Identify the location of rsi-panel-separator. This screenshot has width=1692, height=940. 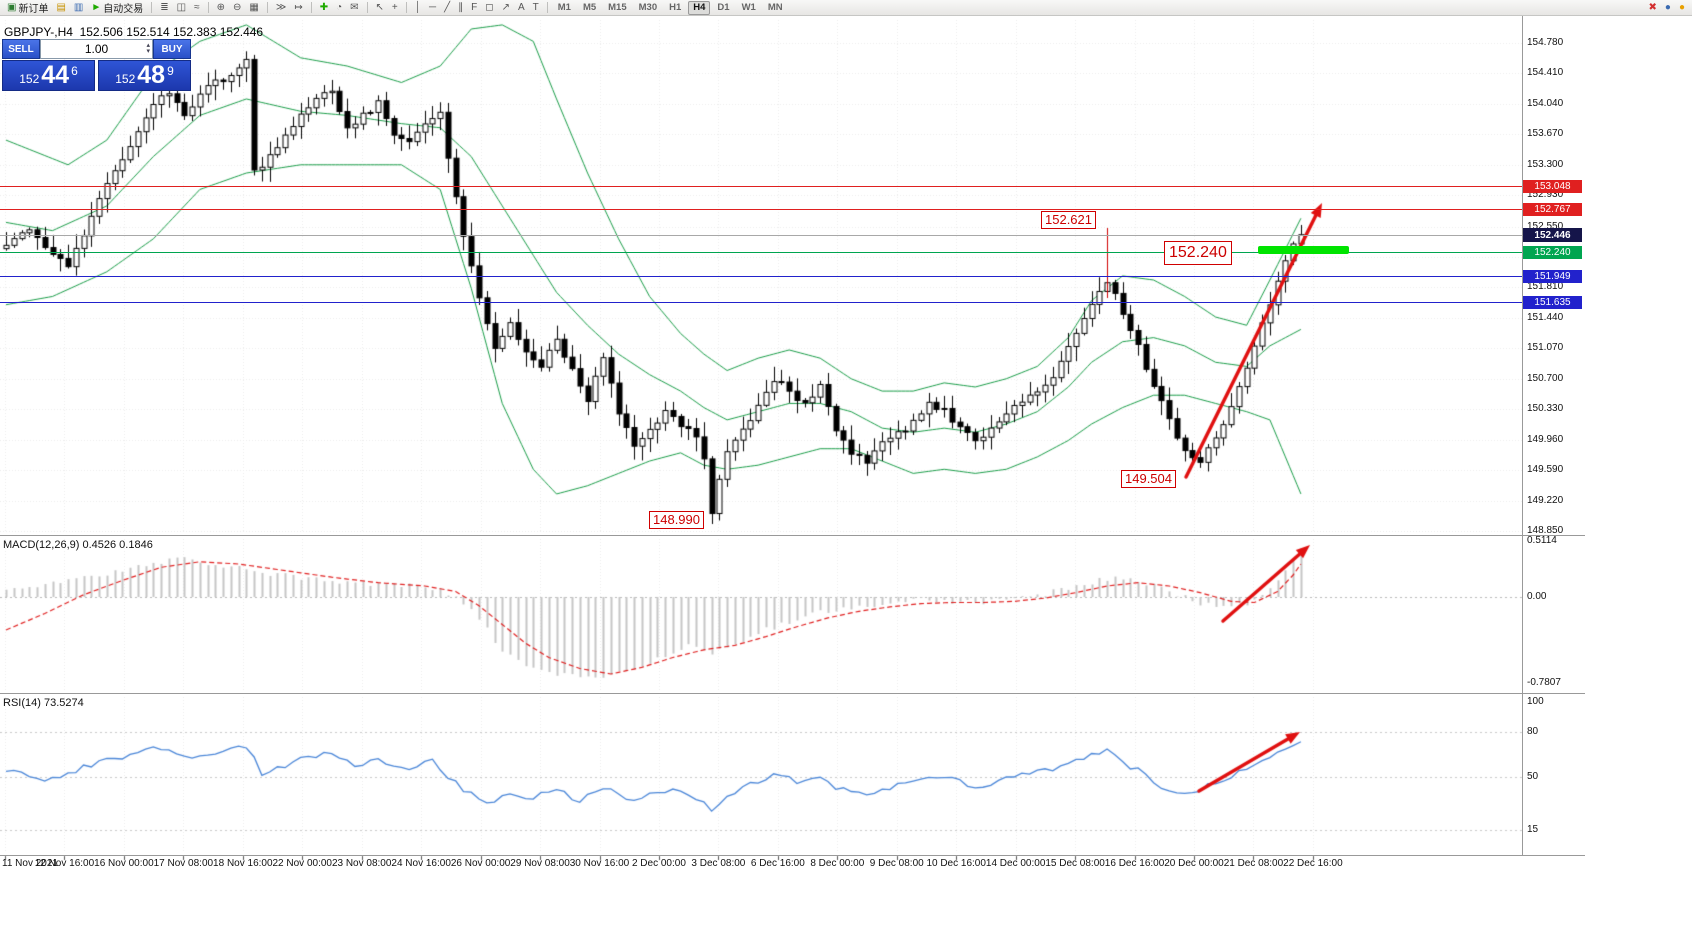
(792, 693).